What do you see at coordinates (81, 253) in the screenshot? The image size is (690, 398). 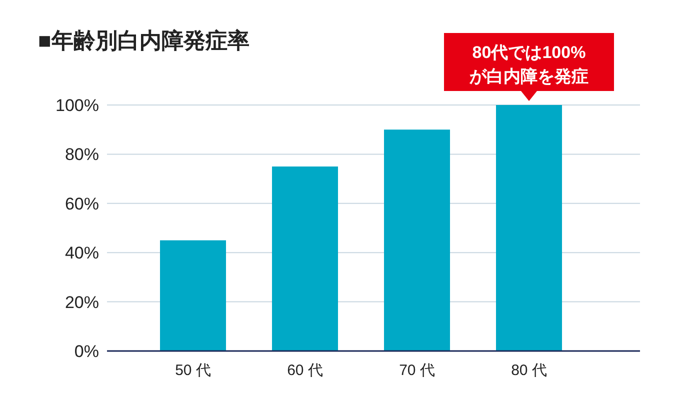 I see `y-tick-label: 40%` at bounding box center [81, 253].